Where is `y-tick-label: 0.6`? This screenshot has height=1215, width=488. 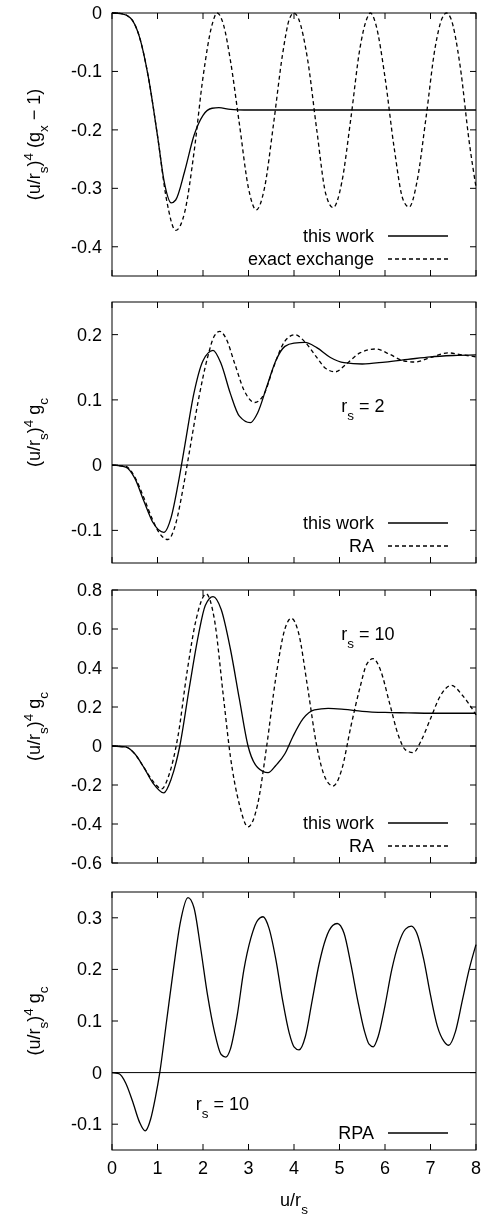 y-tick-label: 0.6 is located at coordinates (89, 629).